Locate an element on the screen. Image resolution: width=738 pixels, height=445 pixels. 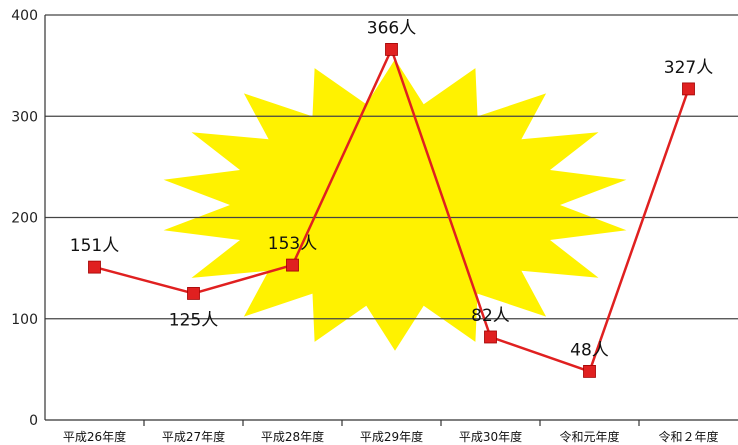
data-label: 125人 is located at coordinates (193, 320).